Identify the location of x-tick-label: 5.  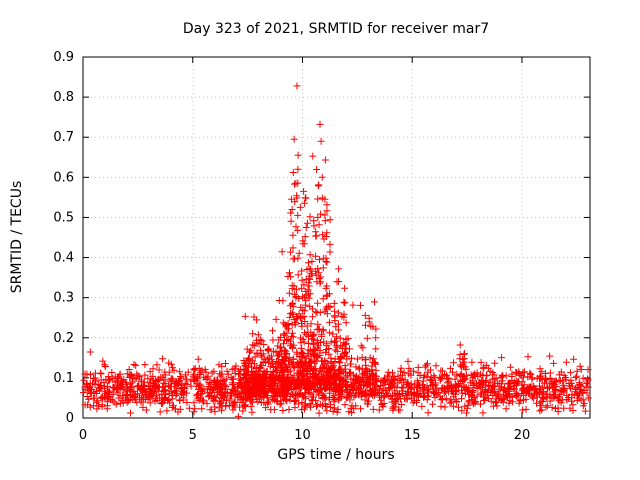
(193, 435).